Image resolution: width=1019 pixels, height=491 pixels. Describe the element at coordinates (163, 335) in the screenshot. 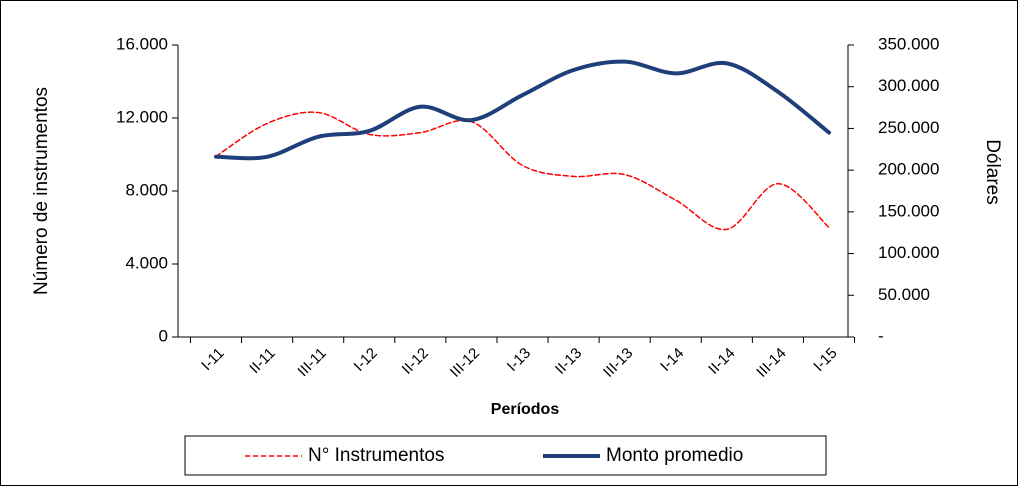

I see `y-tick-label: 0` at that location.